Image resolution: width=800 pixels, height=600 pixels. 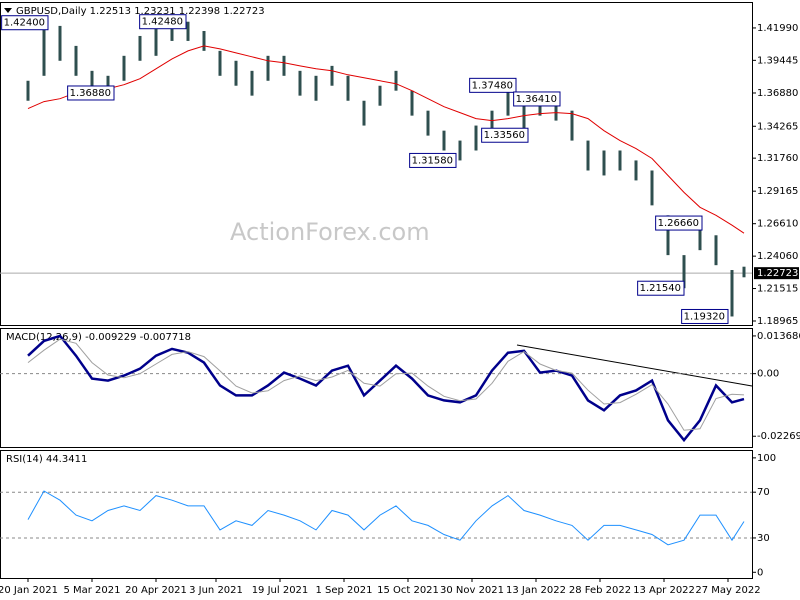 What do you see at coordinates (766, 458) in the screenshot?
I see `y-tick-label: 100` at bounding box center [766, 458].